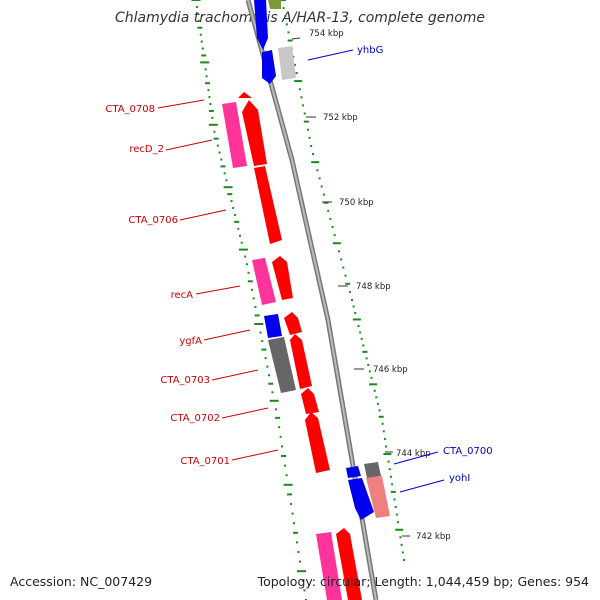 The image size is (600, 600). Describe the element at coordinates (361, 499) in the screenshot. I see `feature-yohi-rev` at that location.